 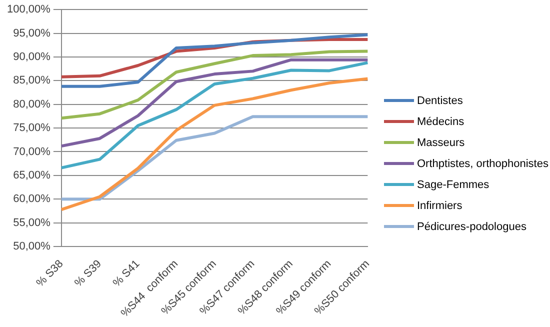 I want to click on legend-label: Infirmiers, so click(x=439, y=206).